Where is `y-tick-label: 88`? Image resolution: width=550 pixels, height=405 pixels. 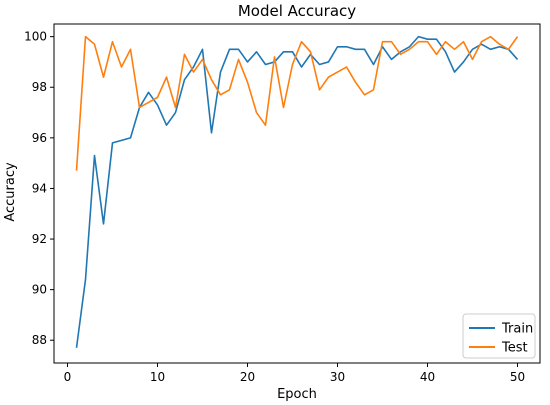
y-tick-label: 88 is located at coordinates (39, 340).